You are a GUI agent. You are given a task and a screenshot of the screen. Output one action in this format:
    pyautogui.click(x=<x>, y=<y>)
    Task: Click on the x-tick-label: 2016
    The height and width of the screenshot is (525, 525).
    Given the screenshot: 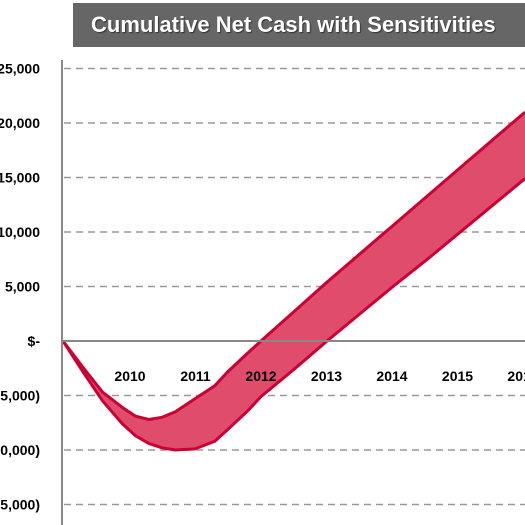 What is the action you would take?
    pyautogui.click(x=516, y=376)
    